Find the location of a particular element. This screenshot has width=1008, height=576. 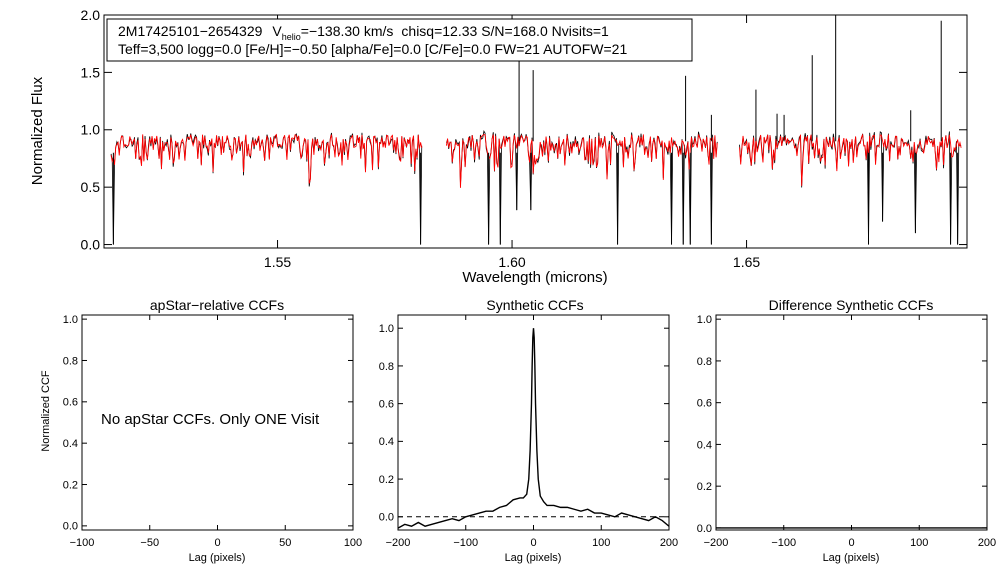

synthetic-ccf-ytick-label: 0.6 is located at coordinates (386, 404).